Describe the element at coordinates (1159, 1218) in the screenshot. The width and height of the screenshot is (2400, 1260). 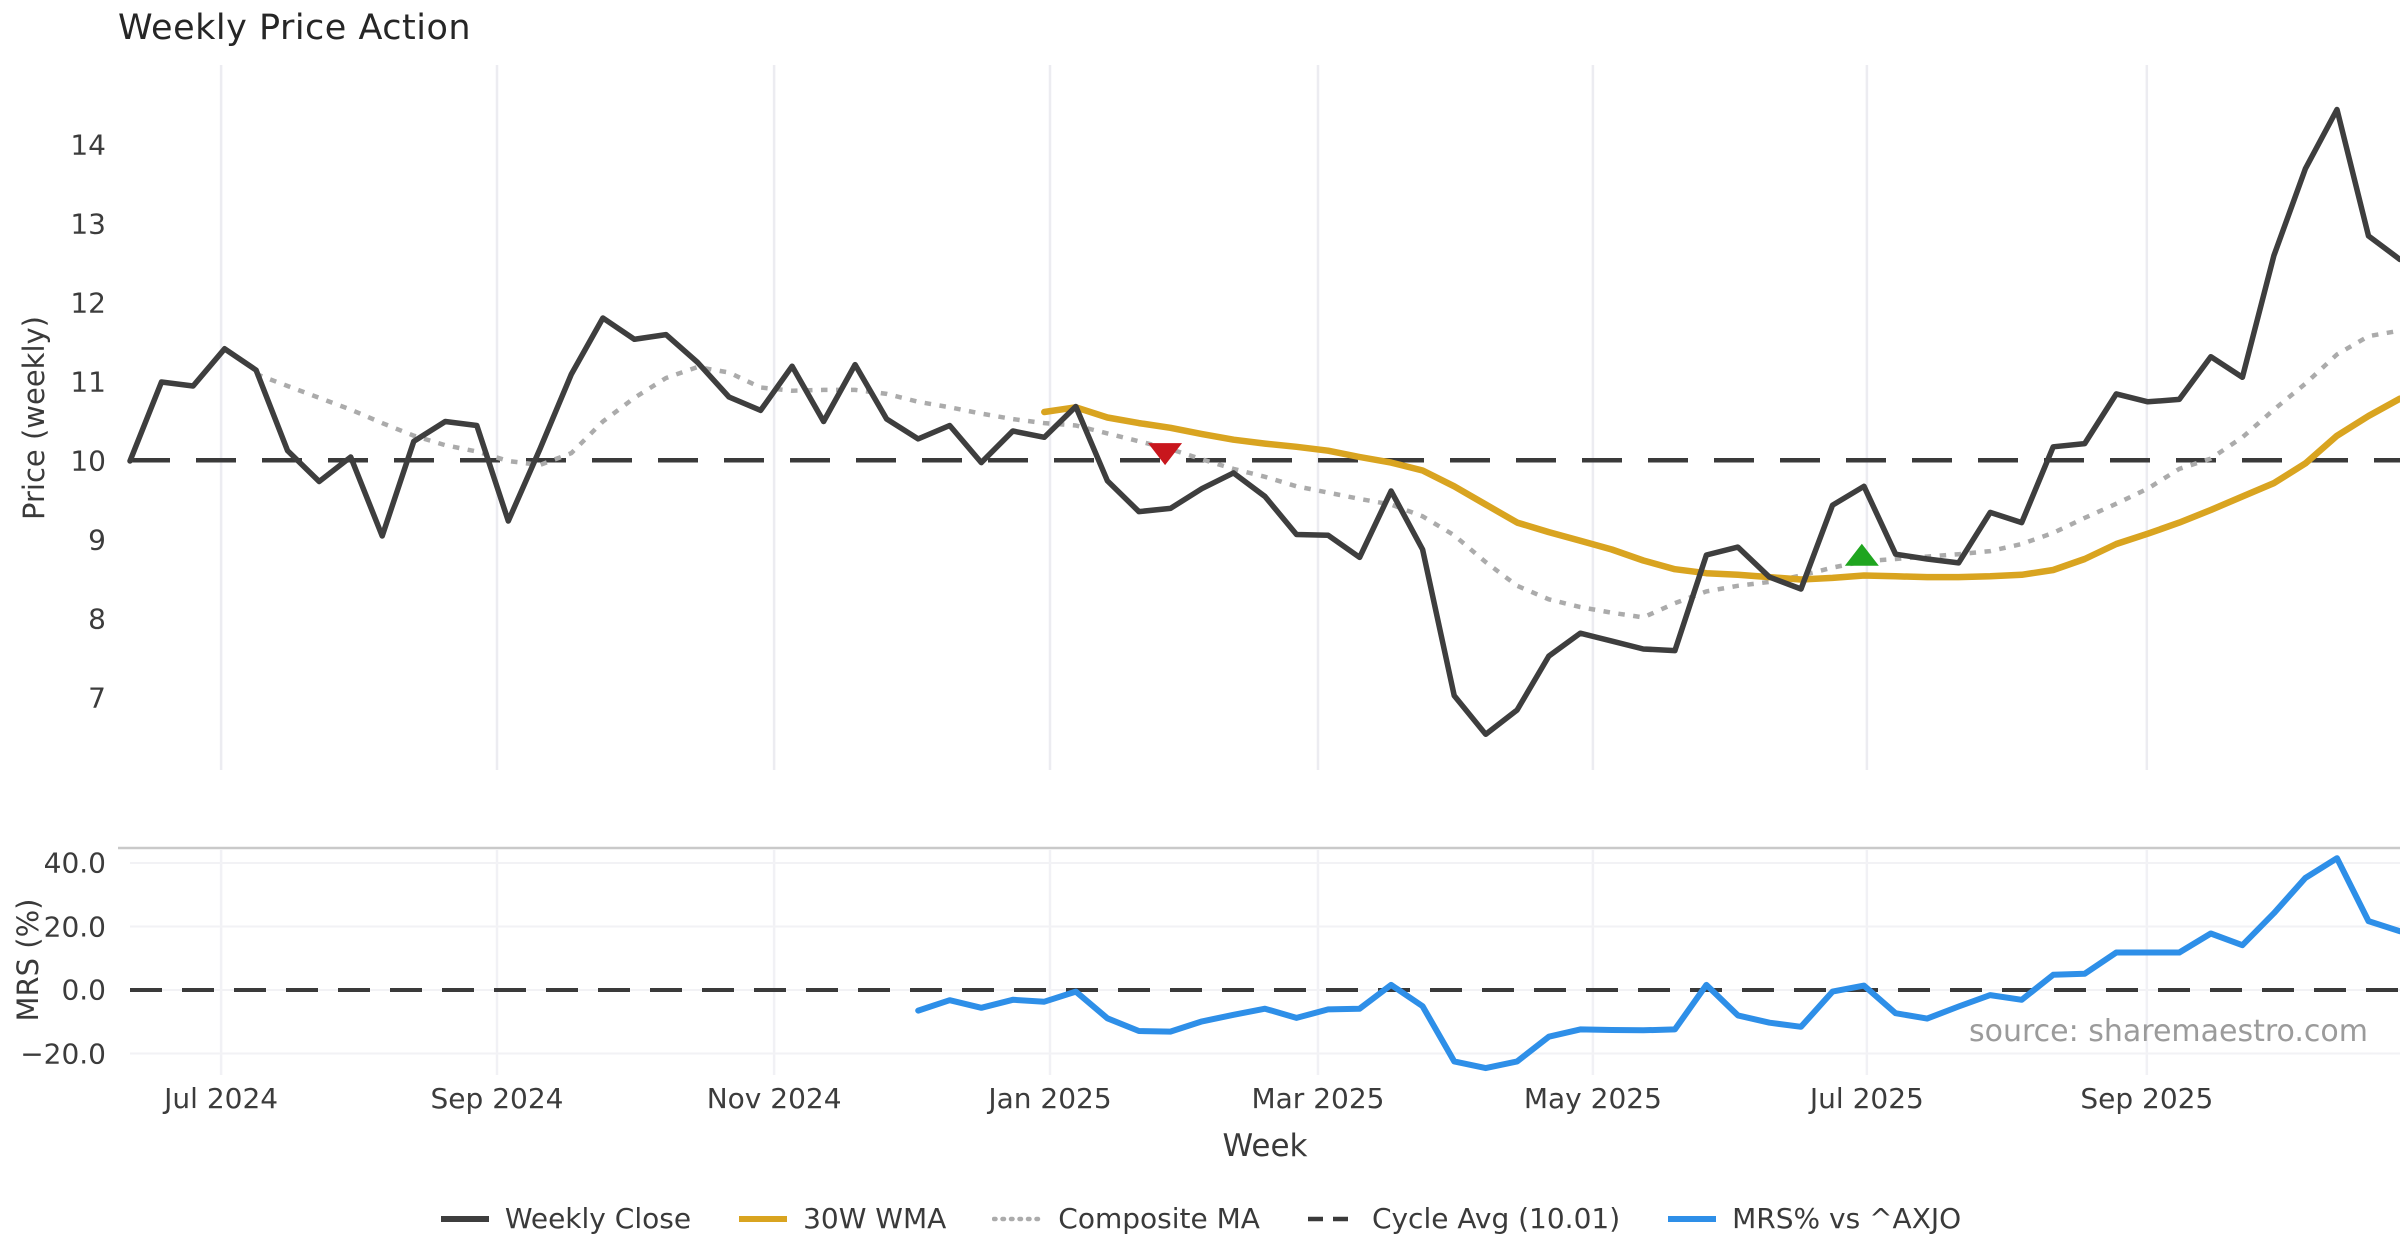
I see `legend-label: Composite MA` at that location.